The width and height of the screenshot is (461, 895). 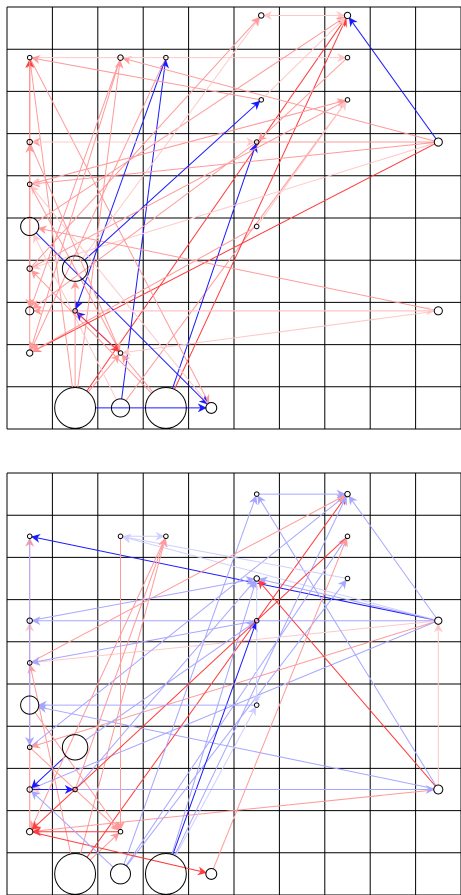 What do you see at coordinates (166, 536) in the screenshot?
I see `node-b5` at bounding box center [166, 536].